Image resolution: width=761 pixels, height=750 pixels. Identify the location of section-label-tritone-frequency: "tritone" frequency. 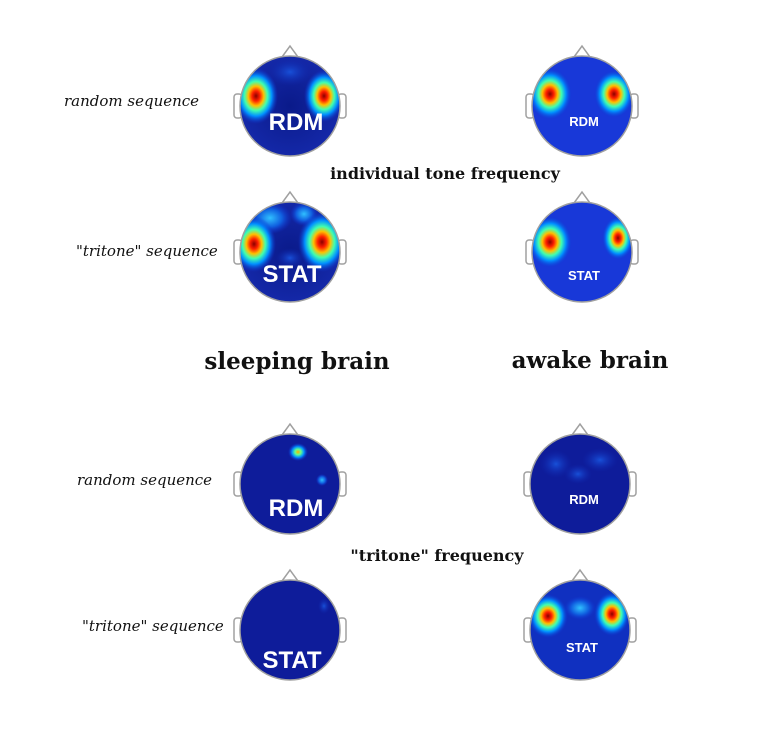
(437, 555).